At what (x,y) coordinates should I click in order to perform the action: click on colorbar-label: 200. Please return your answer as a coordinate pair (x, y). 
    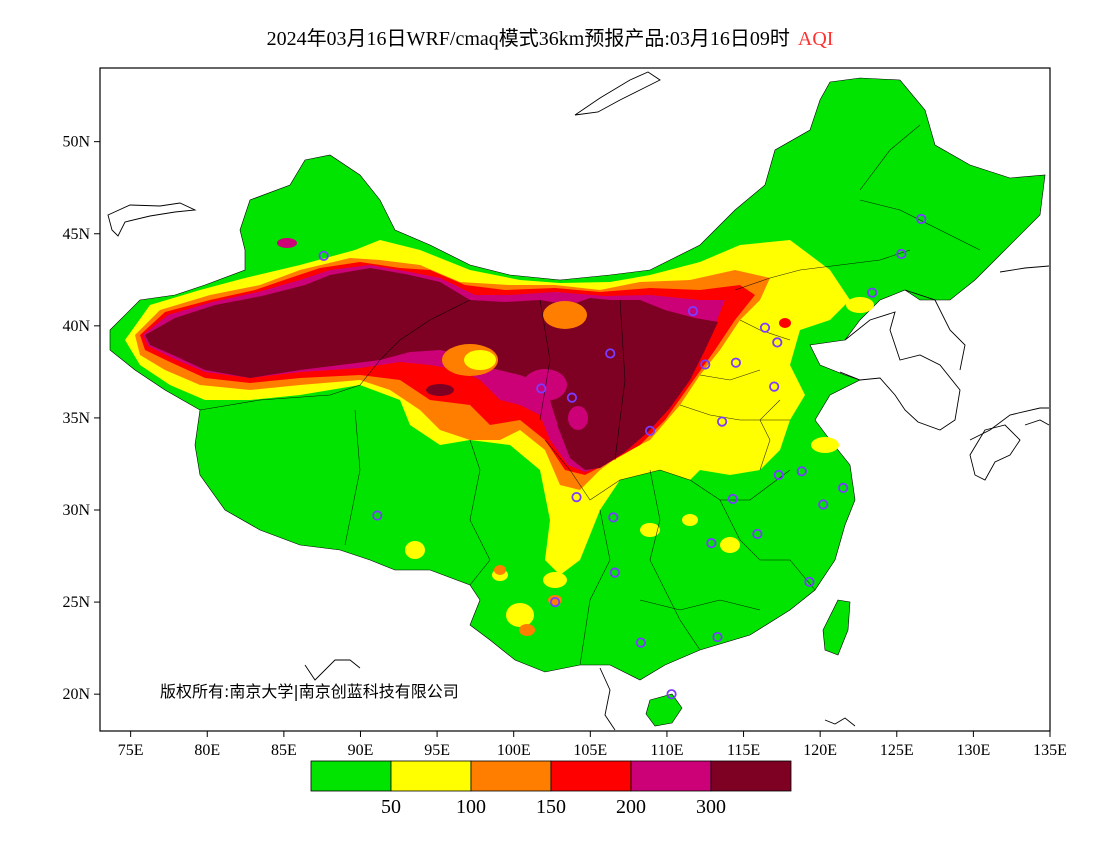
    Looking at the image, I should click on (631, 807).